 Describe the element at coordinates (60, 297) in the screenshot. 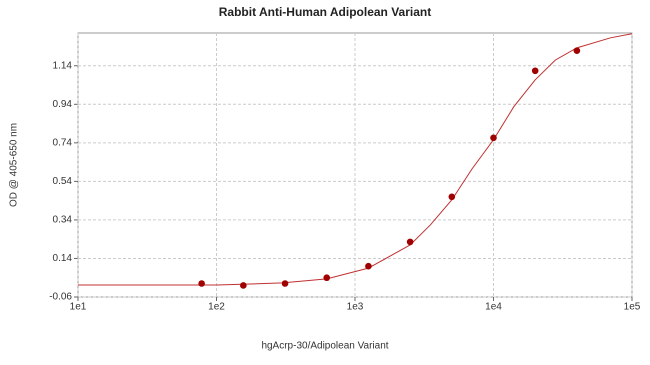

I see `y-tick-label: -0.06` at that location.